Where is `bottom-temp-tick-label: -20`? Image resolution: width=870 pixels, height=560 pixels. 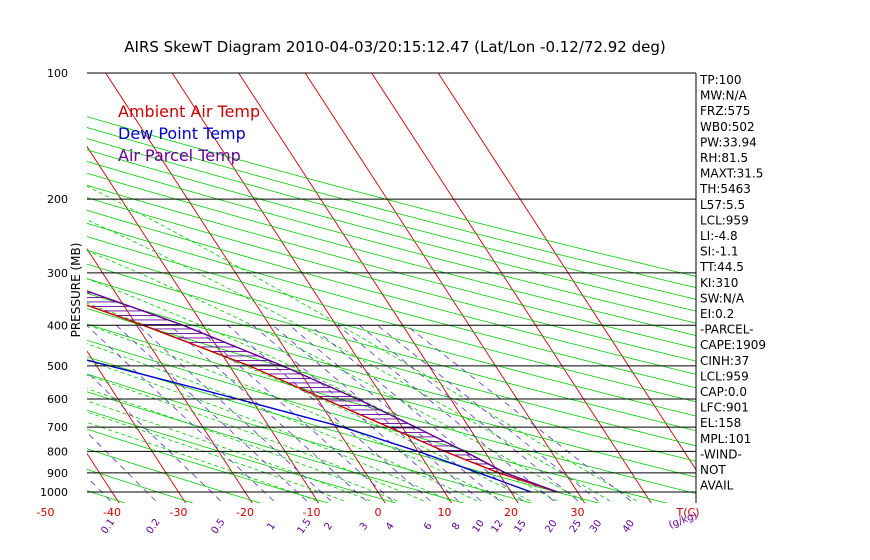 bottom-temp-tick-label: -20 is located at coordinates (245, 512).